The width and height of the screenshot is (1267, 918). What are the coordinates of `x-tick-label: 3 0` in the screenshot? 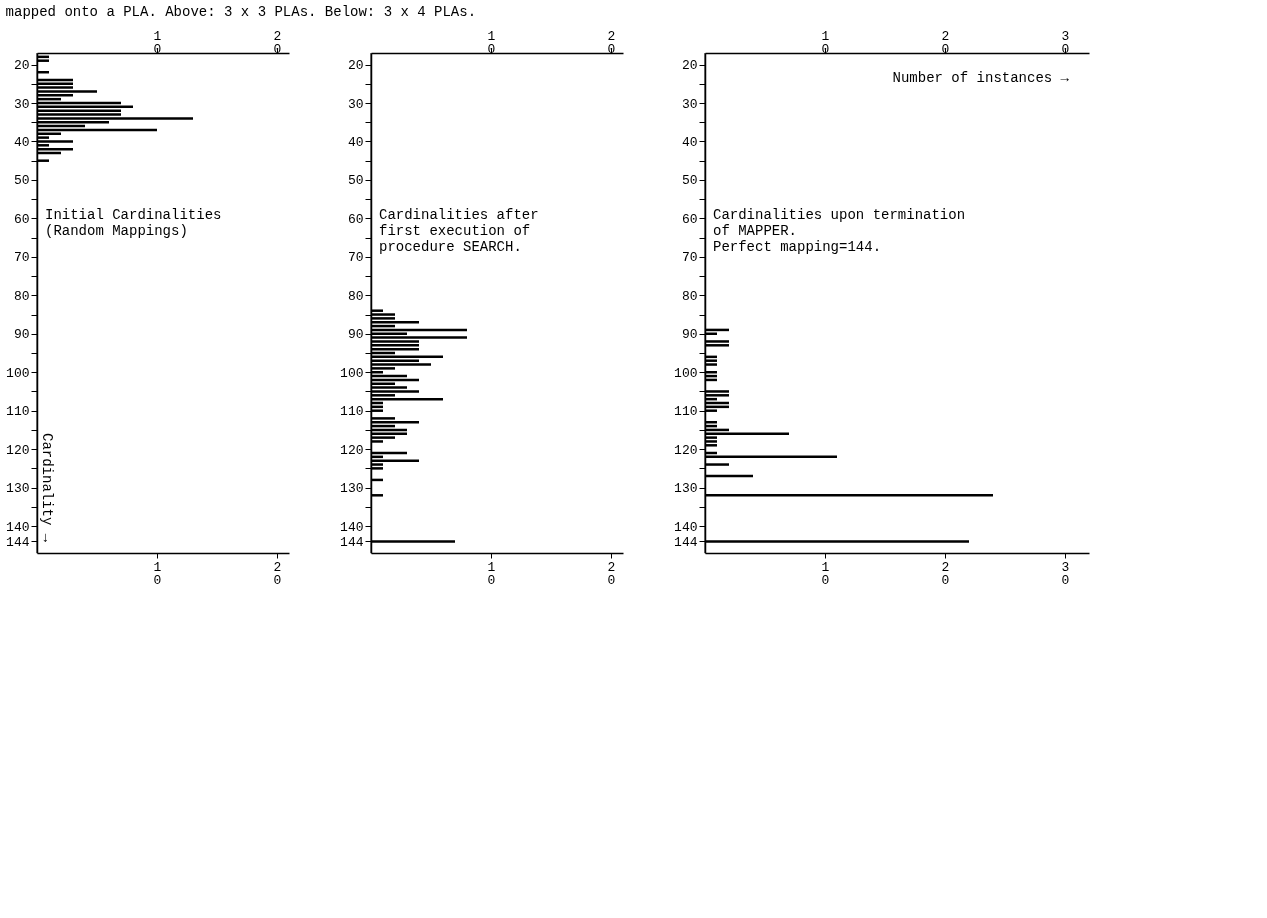 It's located at (1065, 42).